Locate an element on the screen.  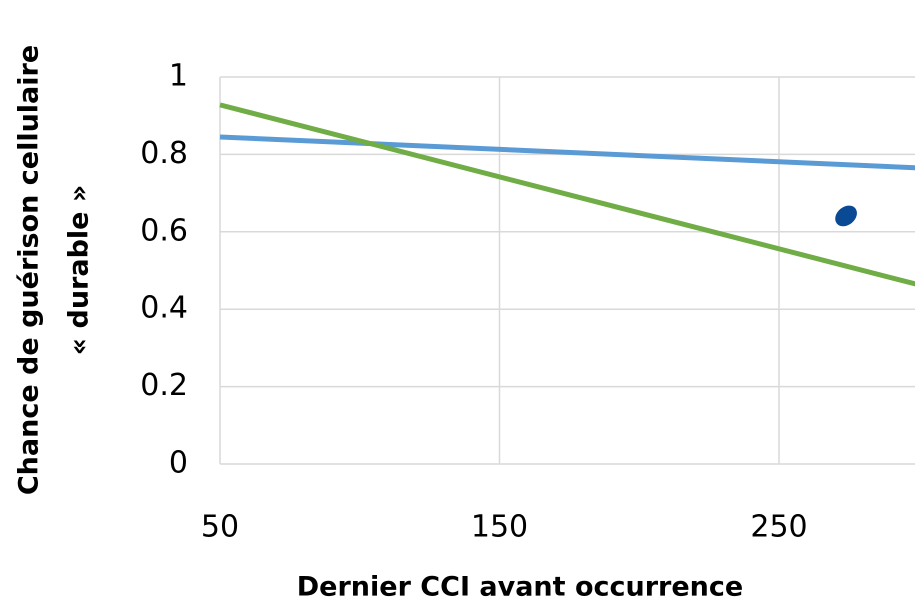
x-tick-label: 50 is located at coordinates (220, 527).